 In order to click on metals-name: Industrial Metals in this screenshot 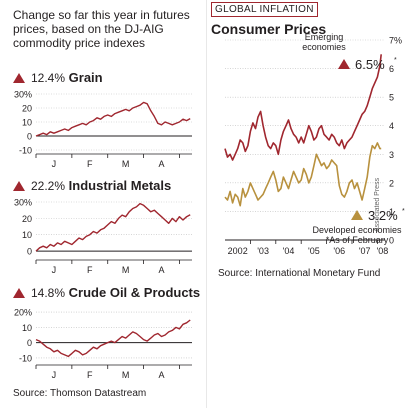, I will do `click(120, 185)`.